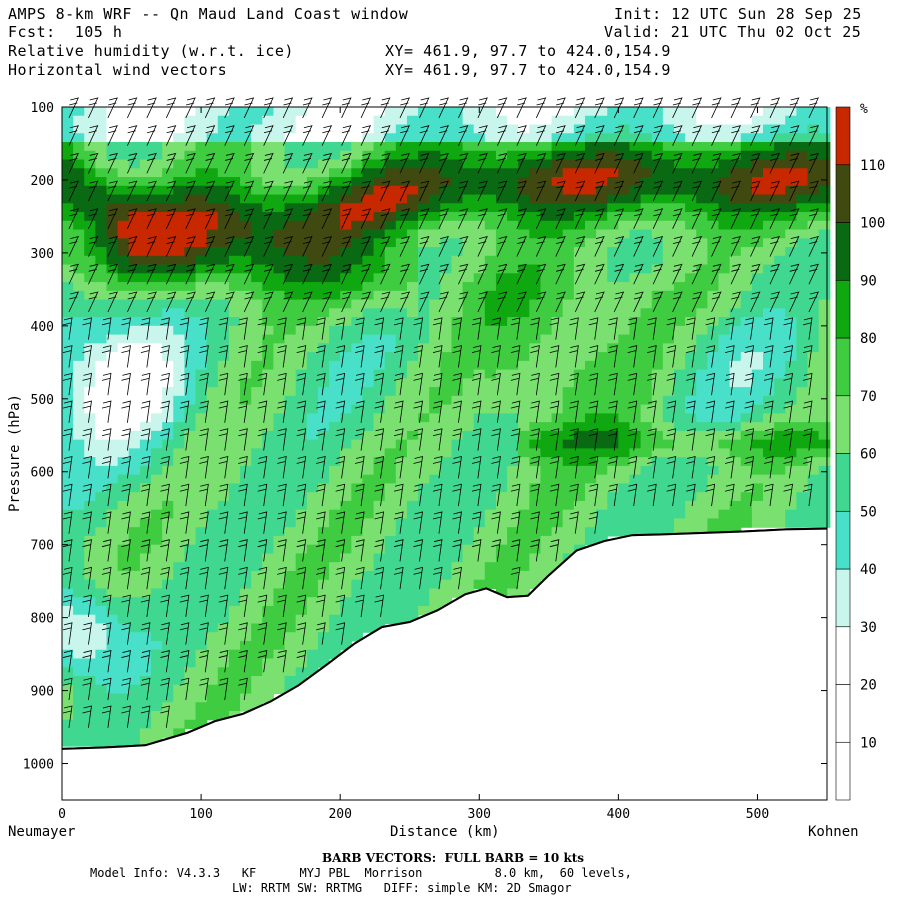 The image size is (900, 900). I want to click on y-tick-label: 900, so click(42, 692).